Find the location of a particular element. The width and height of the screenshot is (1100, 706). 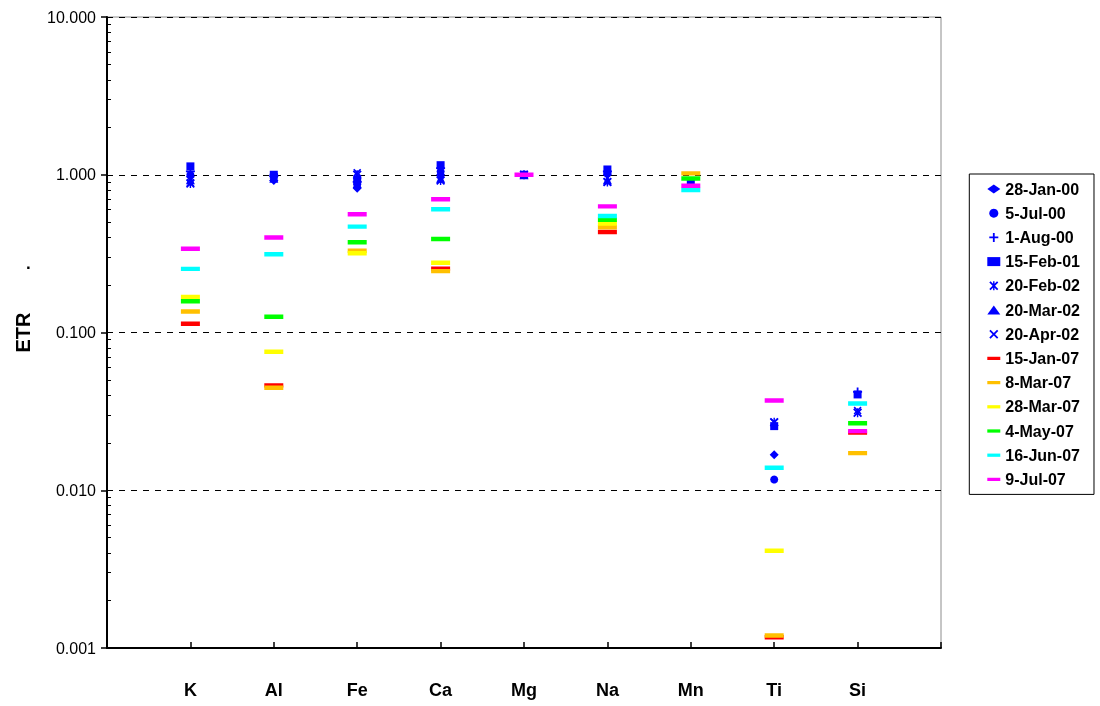

legend-label: 28-Mar-07 is located at coordinates (1043, 407).